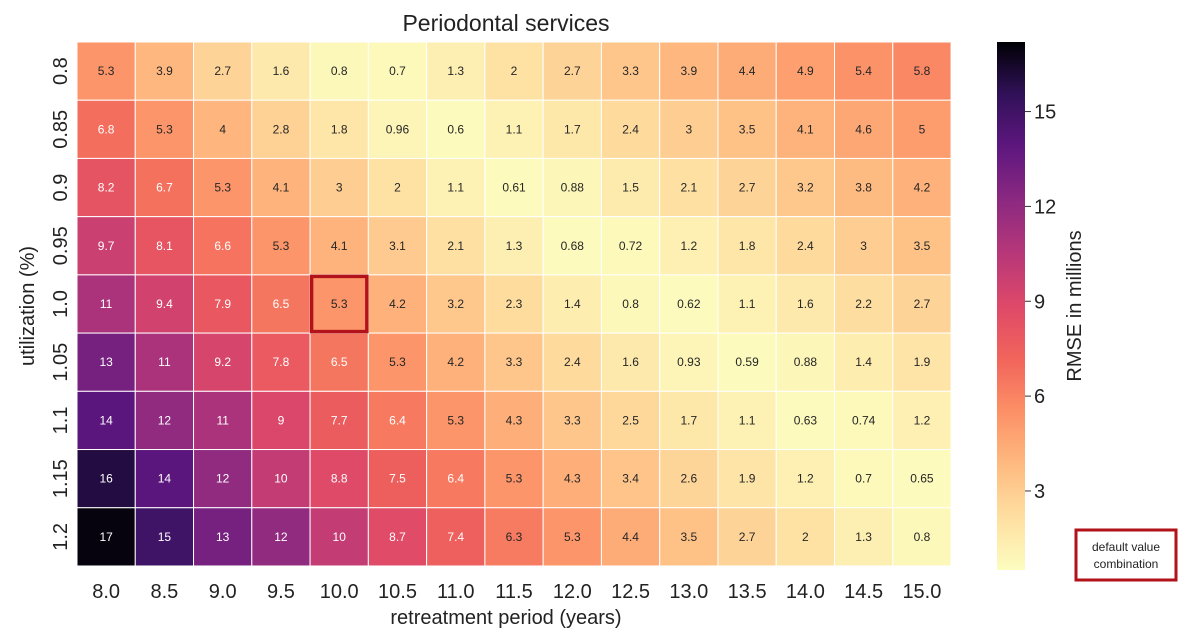 The image size is (1178, 632). I want to click on cell-value-label: 0.61, so click(514, 188).